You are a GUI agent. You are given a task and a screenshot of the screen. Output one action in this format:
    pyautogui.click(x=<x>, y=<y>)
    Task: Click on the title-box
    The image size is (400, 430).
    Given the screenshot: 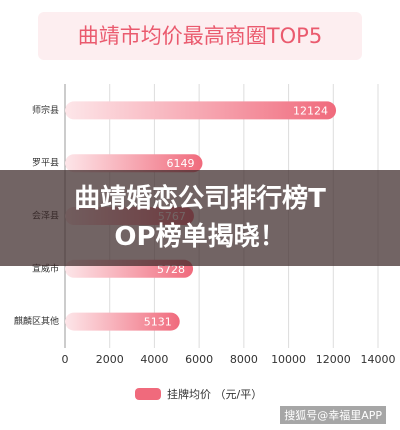 What is the action you would take?
    pyautogui.click(x=200, y=36)
    